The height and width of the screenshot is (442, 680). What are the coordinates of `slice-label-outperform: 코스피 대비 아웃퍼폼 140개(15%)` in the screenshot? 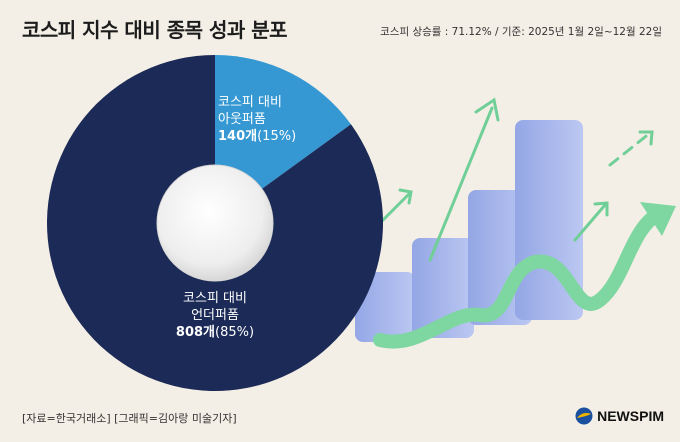 It's located at (257, 119).